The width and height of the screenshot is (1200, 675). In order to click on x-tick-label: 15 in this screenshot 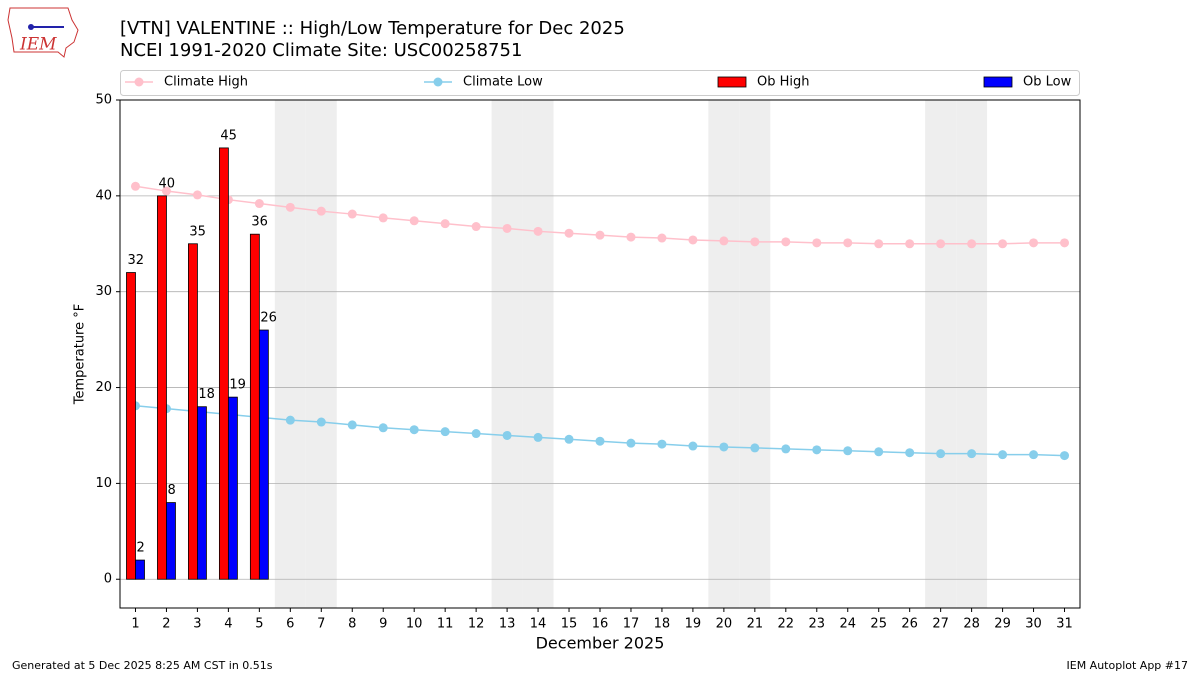, I will do `click(569, 624)`.